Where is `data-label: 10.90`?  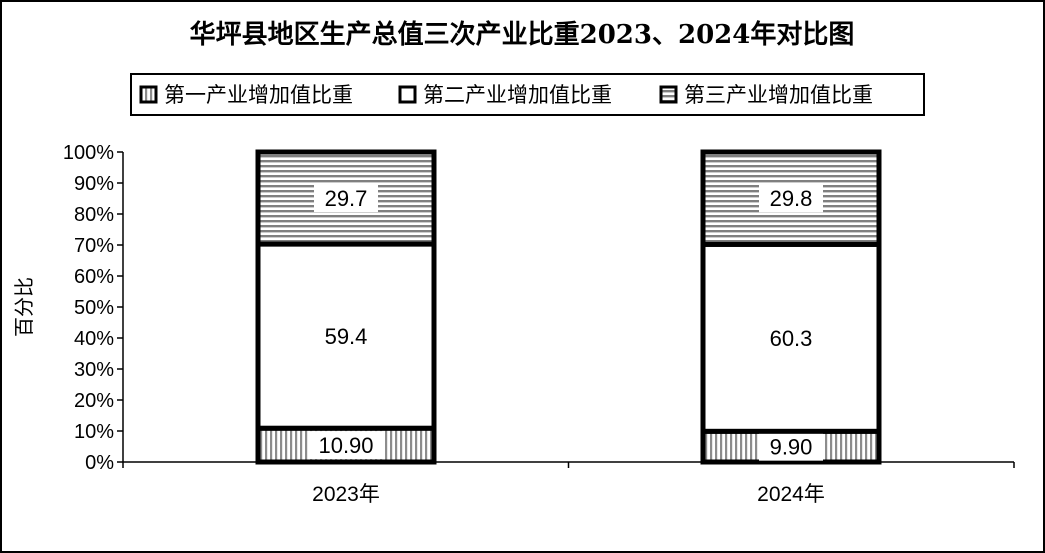 data-label: 10.90 is located at coordinates (345, 445).